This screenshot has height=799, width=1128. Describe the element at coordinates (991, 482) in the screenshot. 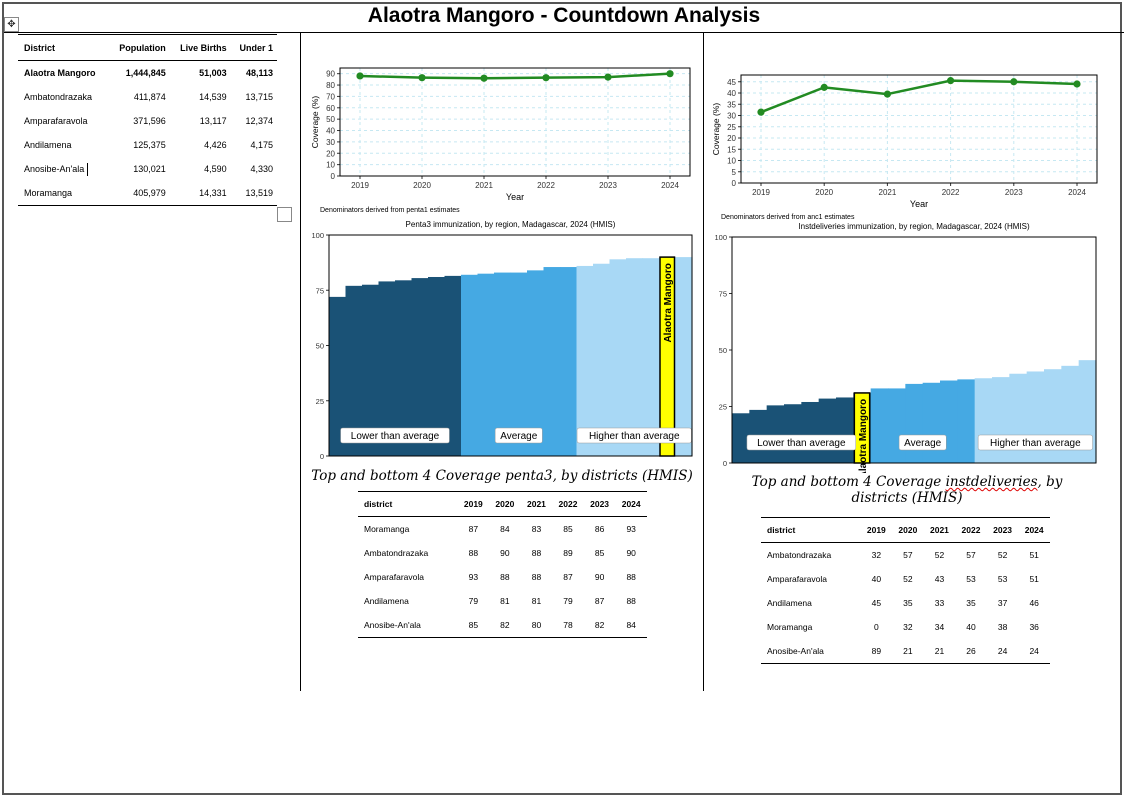

I see `caption-misspelled-word: instdeliveries` at that location.